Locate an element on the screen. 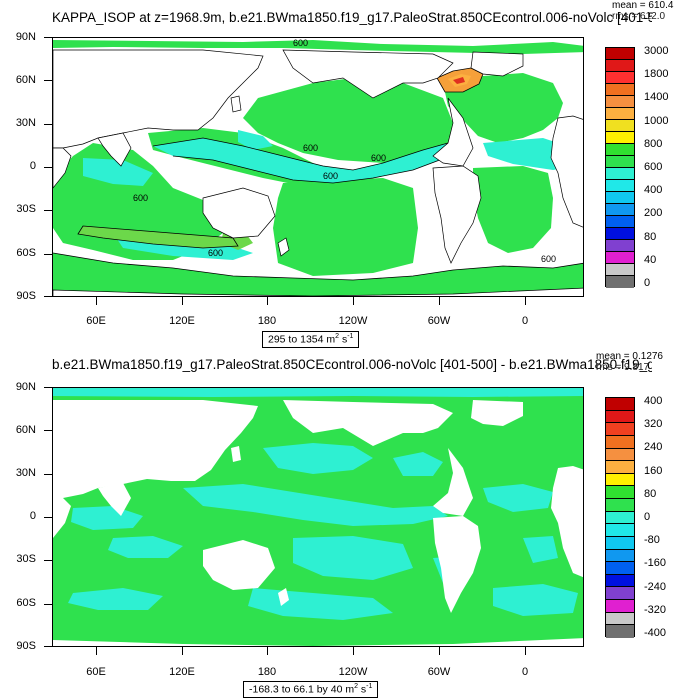 This screenshot has width=700, height=700. colorbar-label: 0 is located at coordinates (647, 517).